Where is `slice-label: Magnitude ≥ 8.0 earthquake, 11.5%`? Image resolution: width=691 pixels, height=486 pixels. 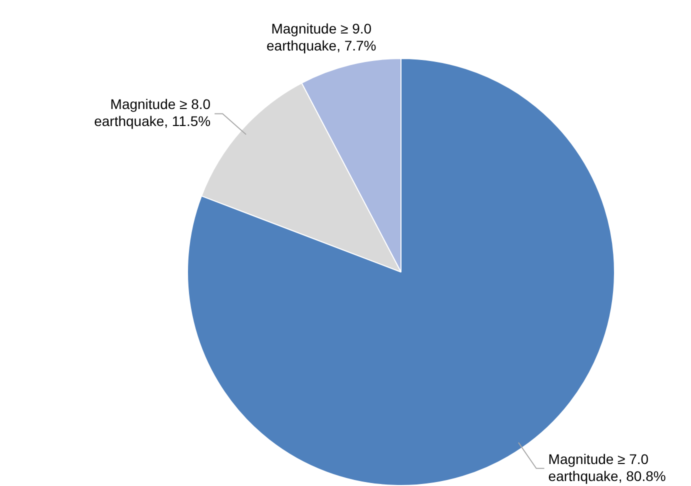
slice-label: Magnitude ≥ 8.0 earthquake, 11.5% is located at coordinates (152, 113).